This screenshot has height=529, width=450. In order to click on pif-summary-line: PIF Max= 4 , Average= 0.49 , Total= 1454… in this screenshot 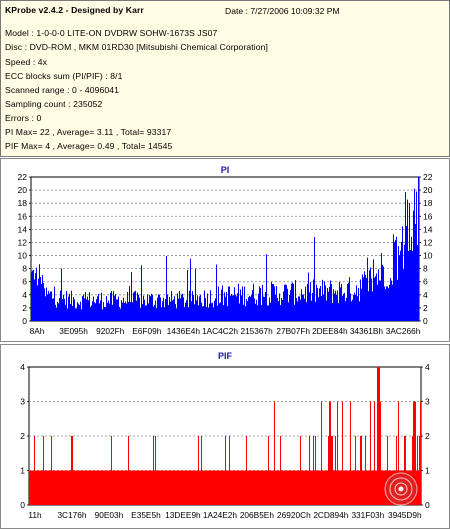, I will do `click(89, 146)`.